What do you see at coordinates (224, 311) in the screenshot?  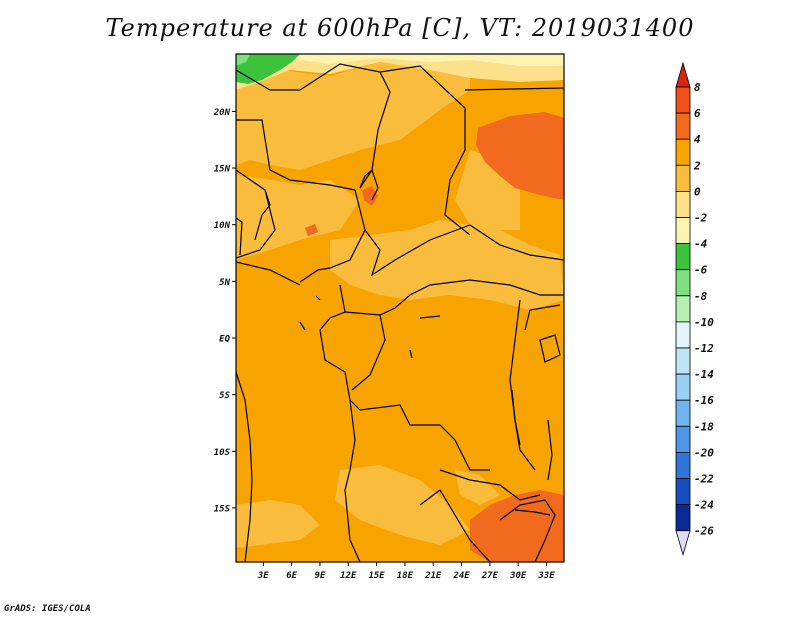 I see `latitude-axis: 20N 15N 10N 5N EQ 5S 10S 15S` at bounding box center [224, 311].